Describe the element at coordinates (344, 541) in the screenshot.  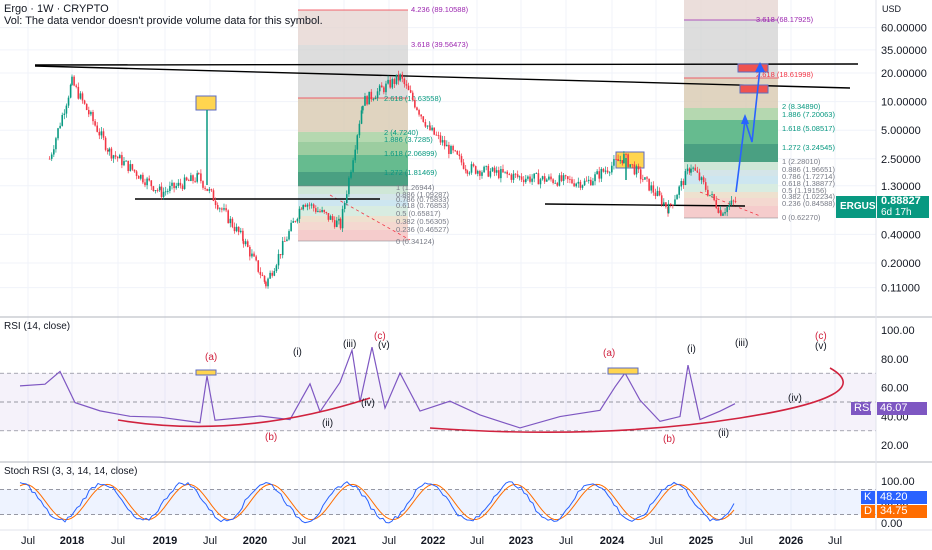
I see `time-axis-tick: 2021` at that location.